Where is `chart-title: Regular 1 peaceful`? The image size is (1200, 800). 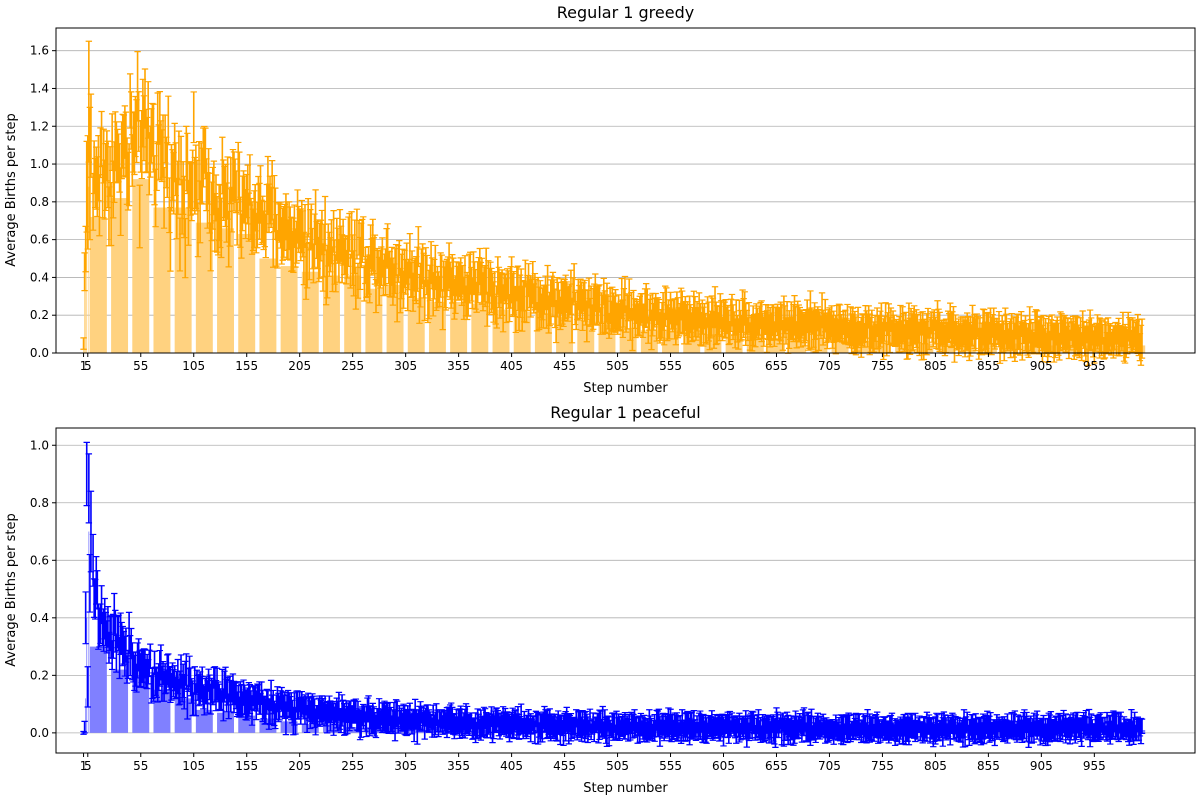 chart-title: Regular 1 peaceful is located at coordinates (625, 412).